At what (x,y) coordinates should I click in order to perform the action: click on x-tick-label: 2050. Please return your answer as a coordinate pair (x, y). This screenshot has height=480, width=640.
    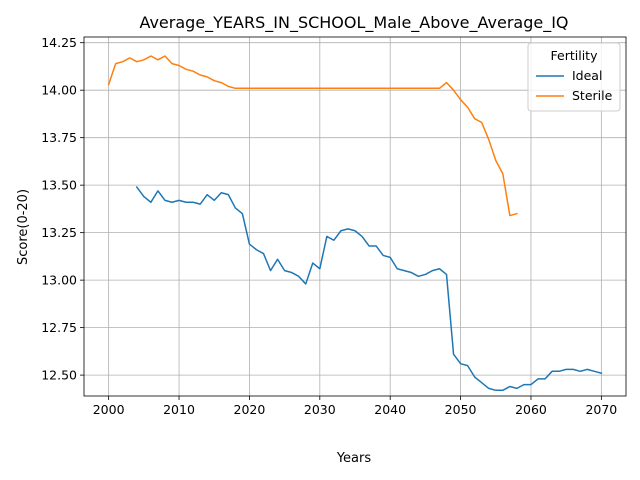
    Looking at the image, I should click on (461, 409).